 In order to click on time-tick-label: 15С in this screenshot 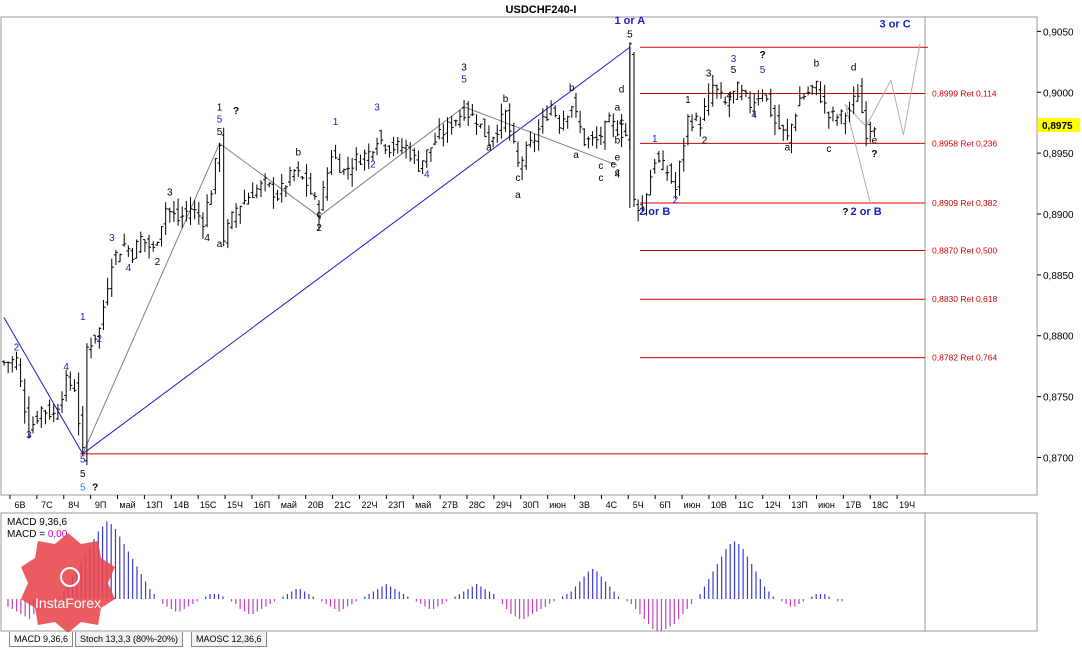, I will do `click(208, 505)`.